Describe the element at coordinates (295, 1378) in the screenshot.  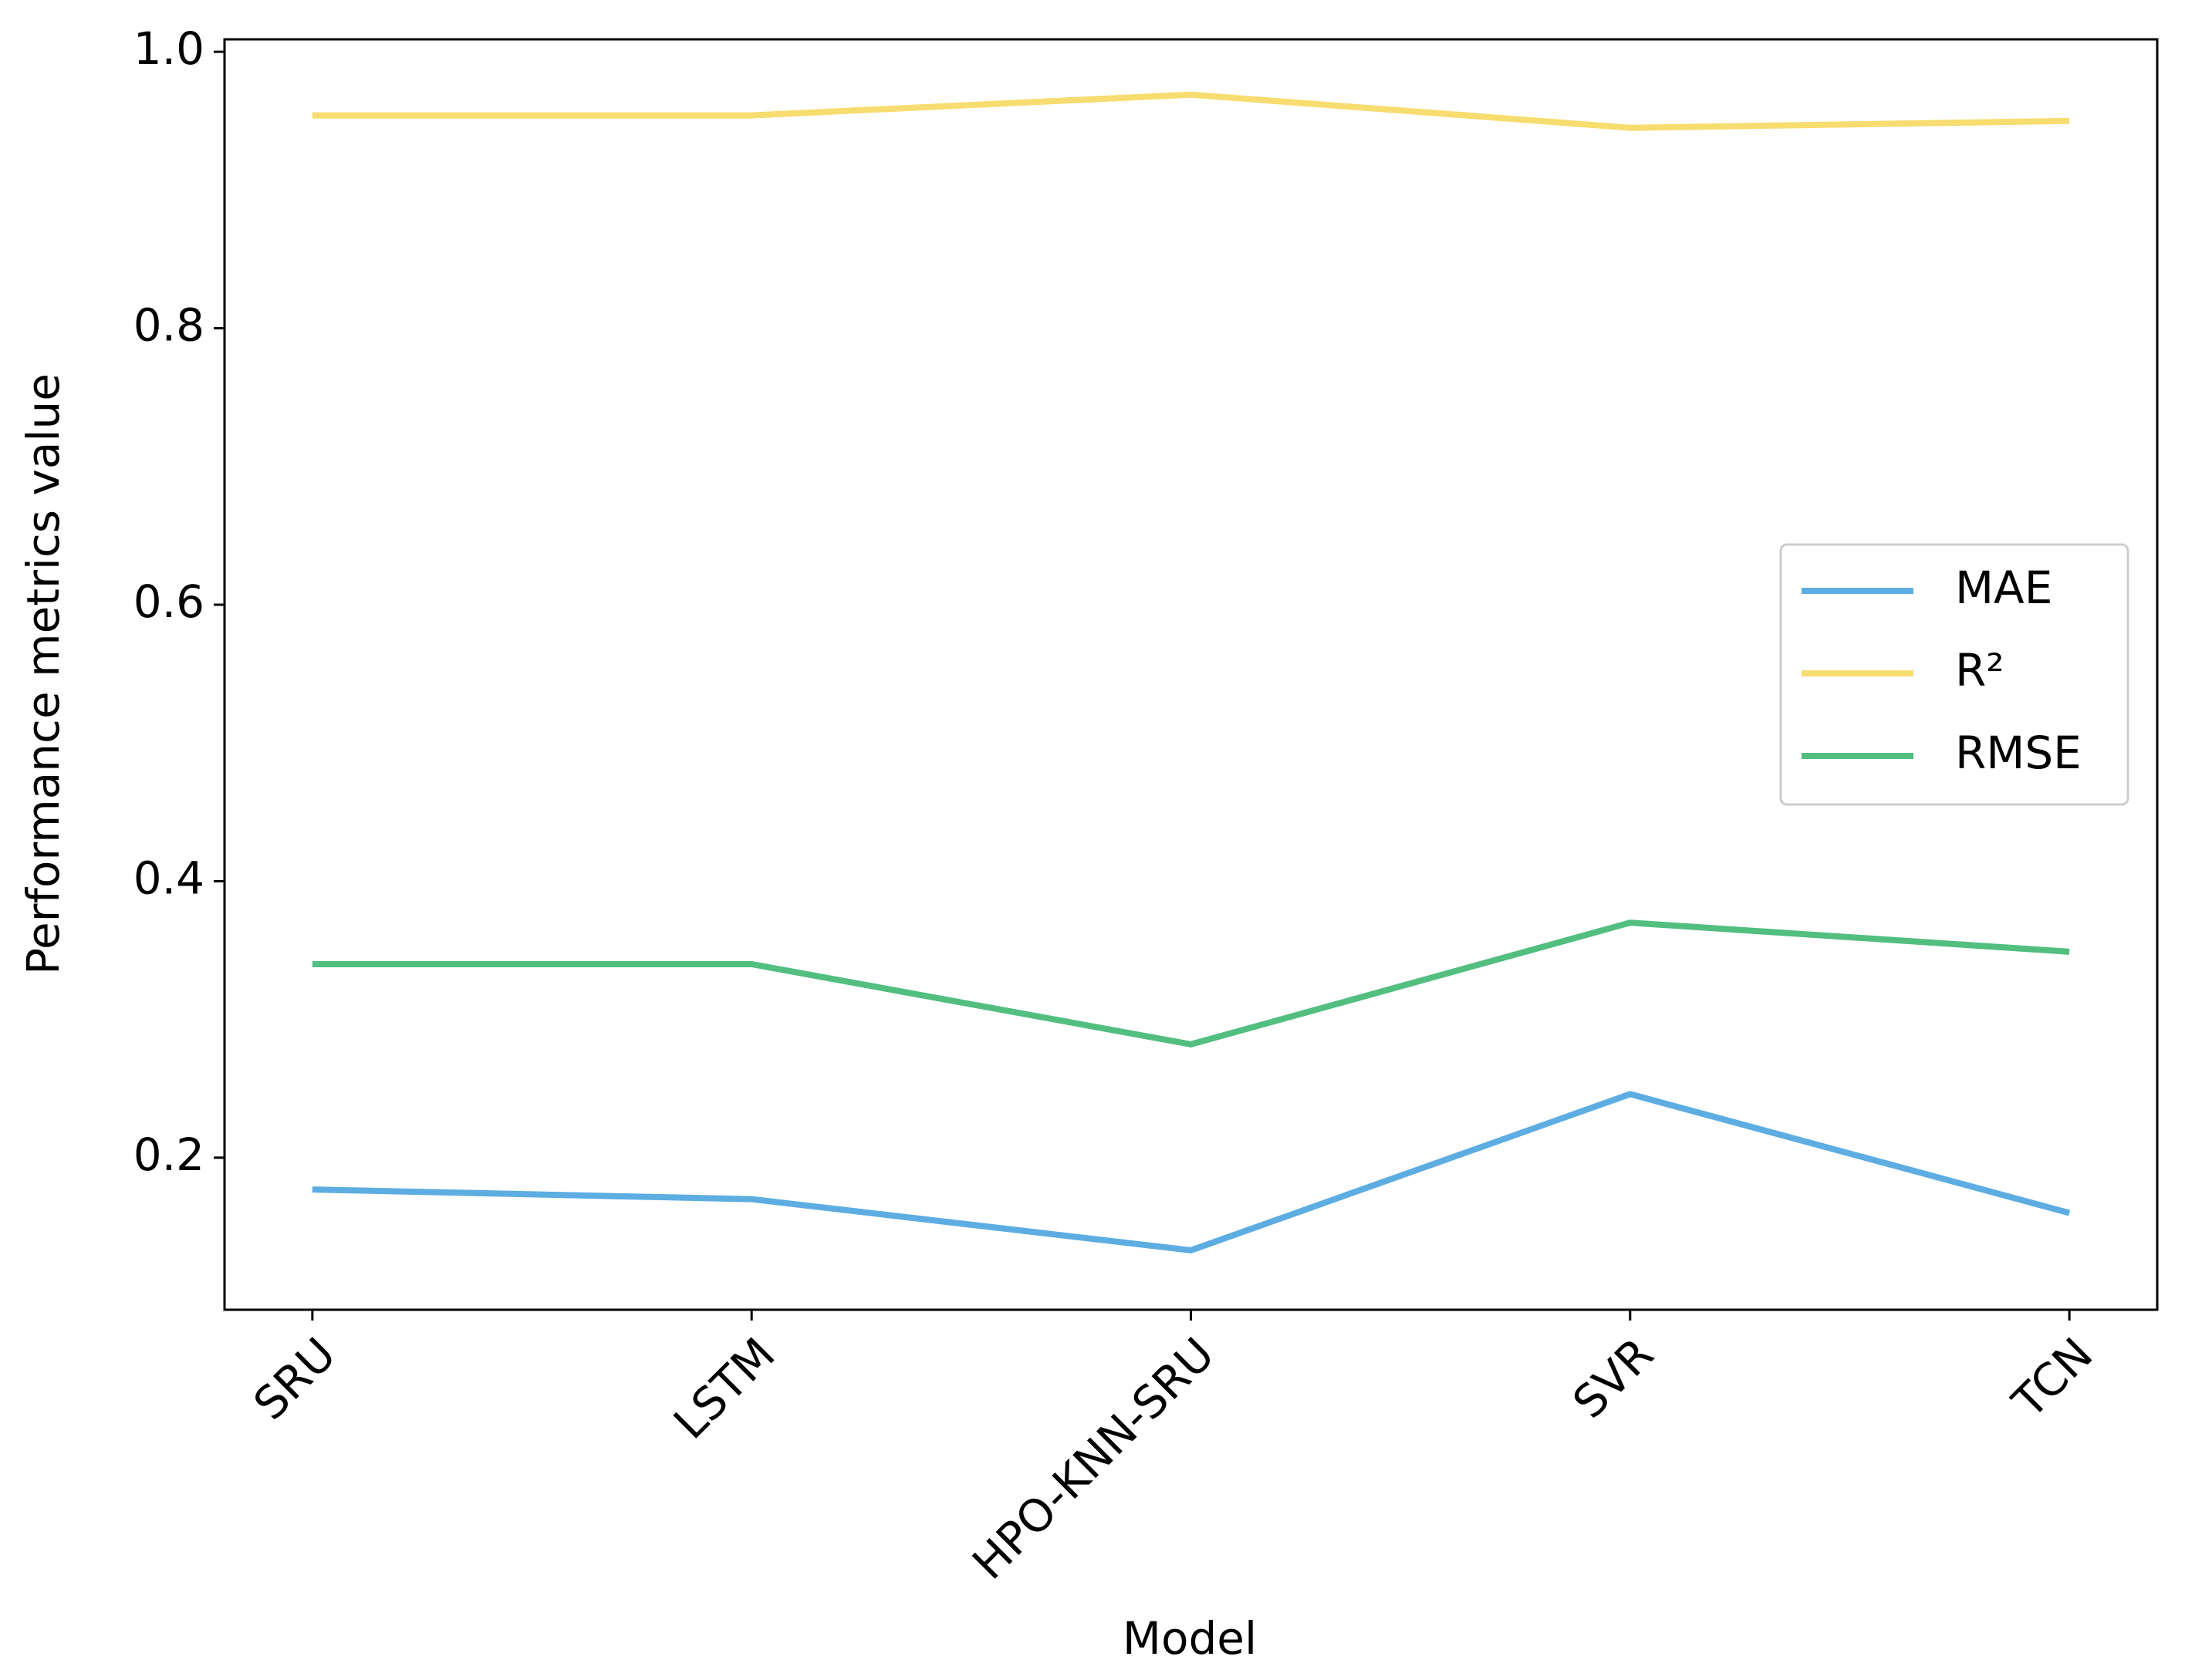
I see `x-tick-label: SRU` at that location.